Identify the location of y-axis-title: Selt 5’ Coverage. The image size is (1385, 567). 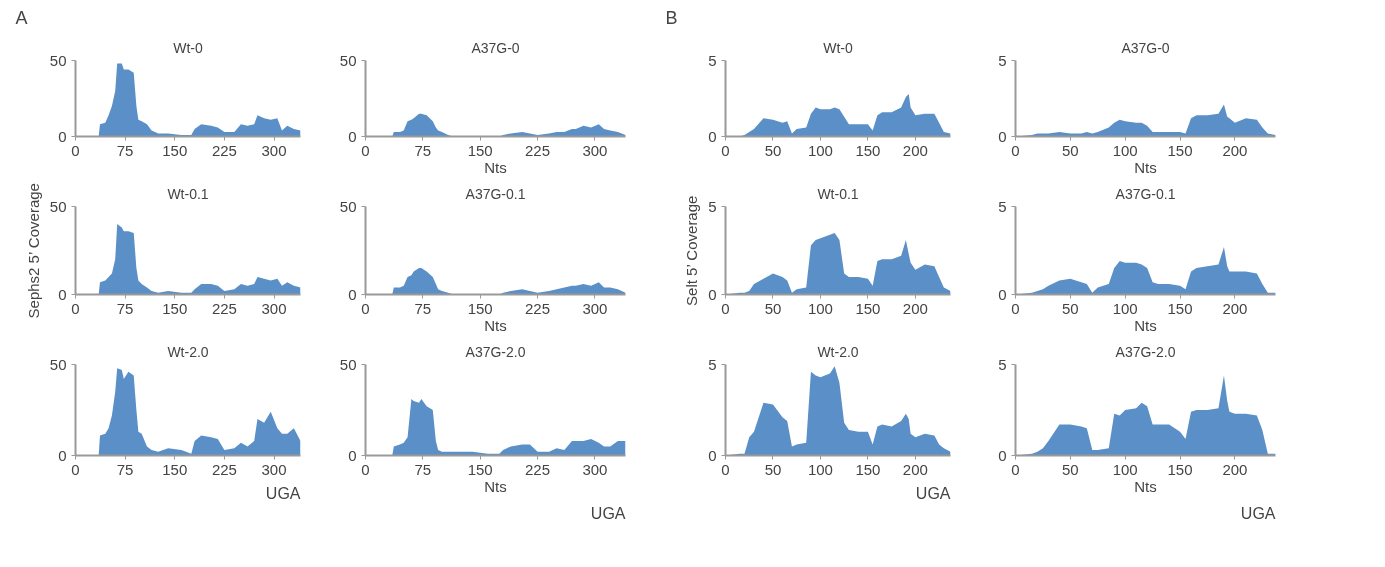
(692, 250).